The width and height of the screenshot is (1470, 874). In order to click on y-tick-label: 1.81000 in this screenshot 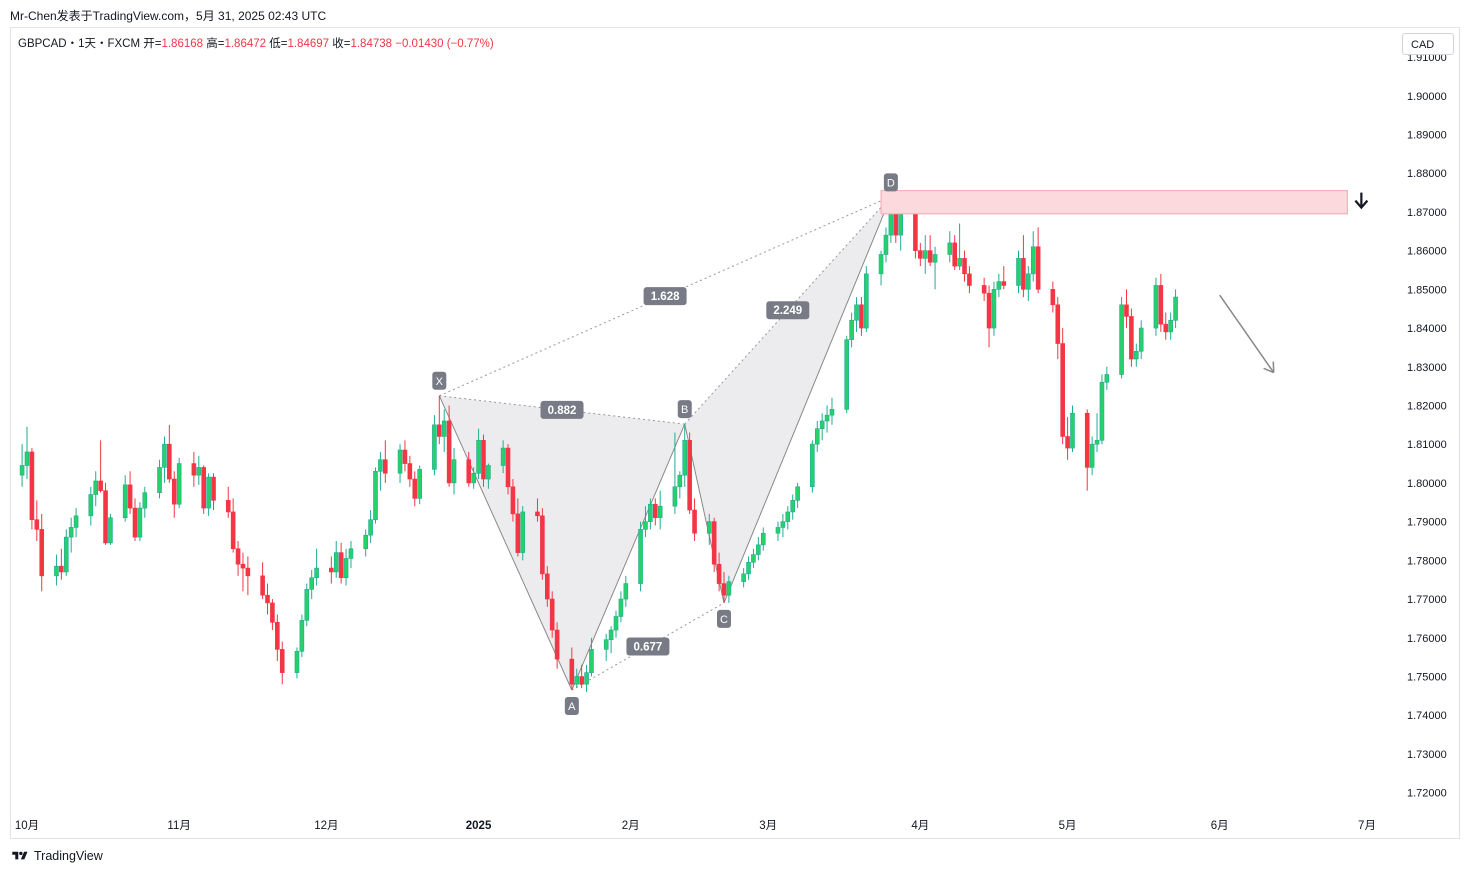, I will do `click(1427, 445)`.